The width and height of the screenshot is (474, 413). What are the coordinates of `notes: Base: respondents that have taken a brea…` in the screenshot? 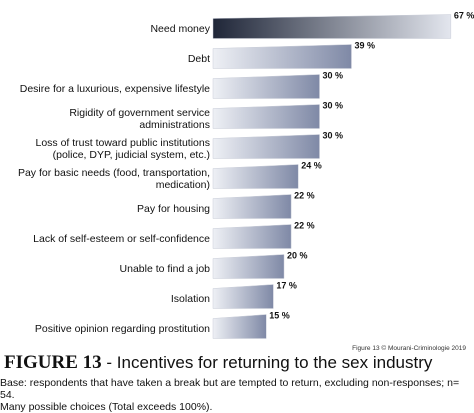 It's located at (237, 395).